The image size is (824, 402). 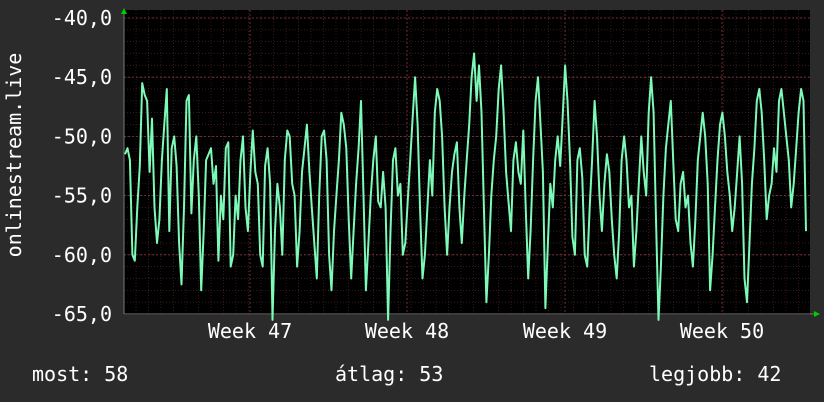 I want to click on average-value: átlag: 53, so click(x=389, y=374).